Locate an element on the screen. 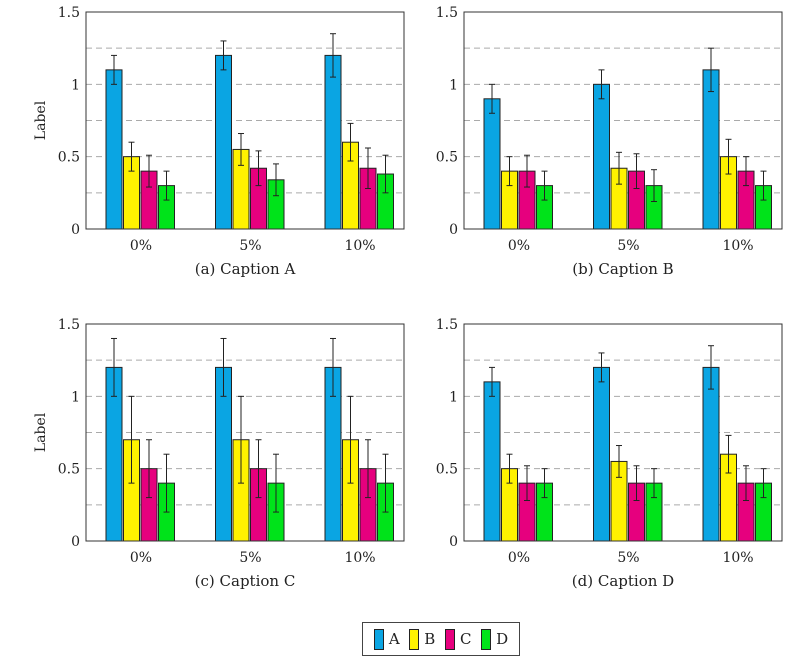 The height and width of the screenshot is (664, 794). subplot-caption: (b) Caption B is located at coordinates (622, 269).